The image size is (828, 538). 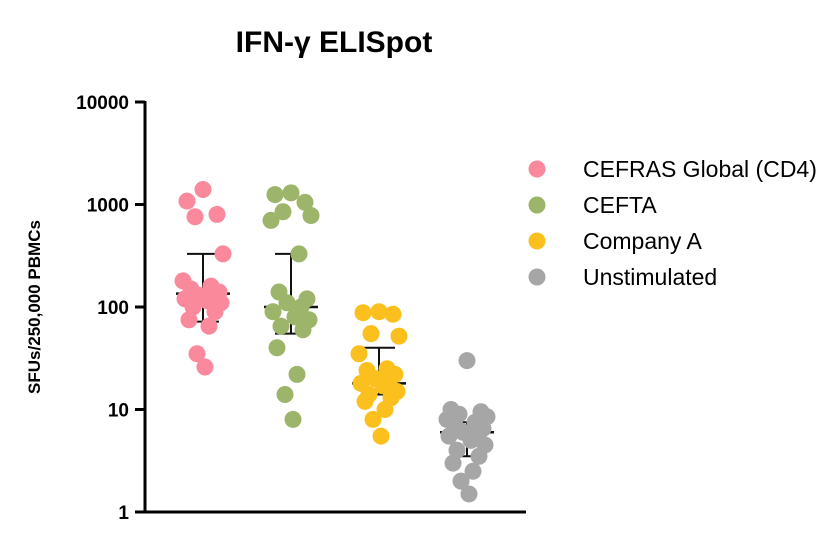 What do you see at coordinates (620, 205) in the screenshot?
I see `legend-label: CEFTA` at bounding box center [620, 205].